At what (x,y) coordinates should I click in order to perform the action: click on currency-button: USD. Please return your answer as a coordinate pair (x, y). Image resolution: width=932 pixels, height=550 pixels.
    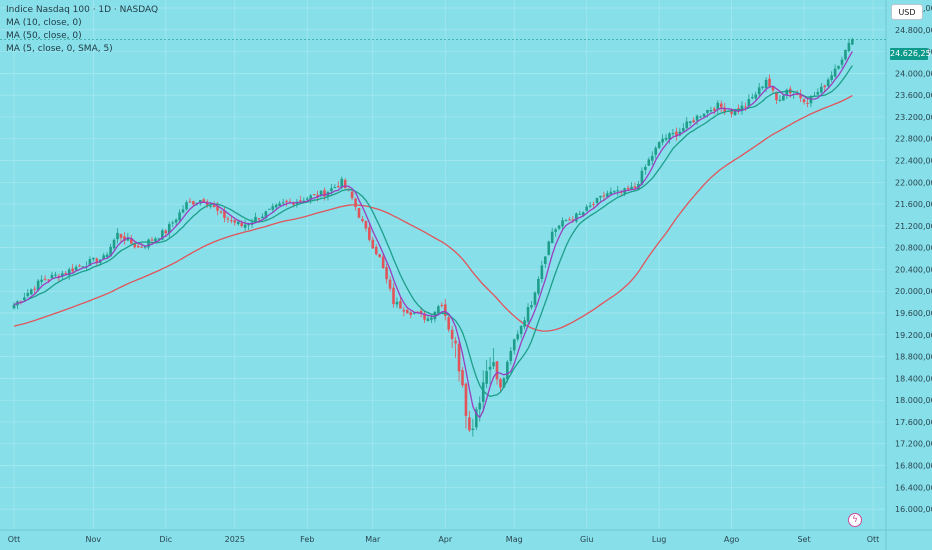
    Looking at the image, I should click on (907, 12).